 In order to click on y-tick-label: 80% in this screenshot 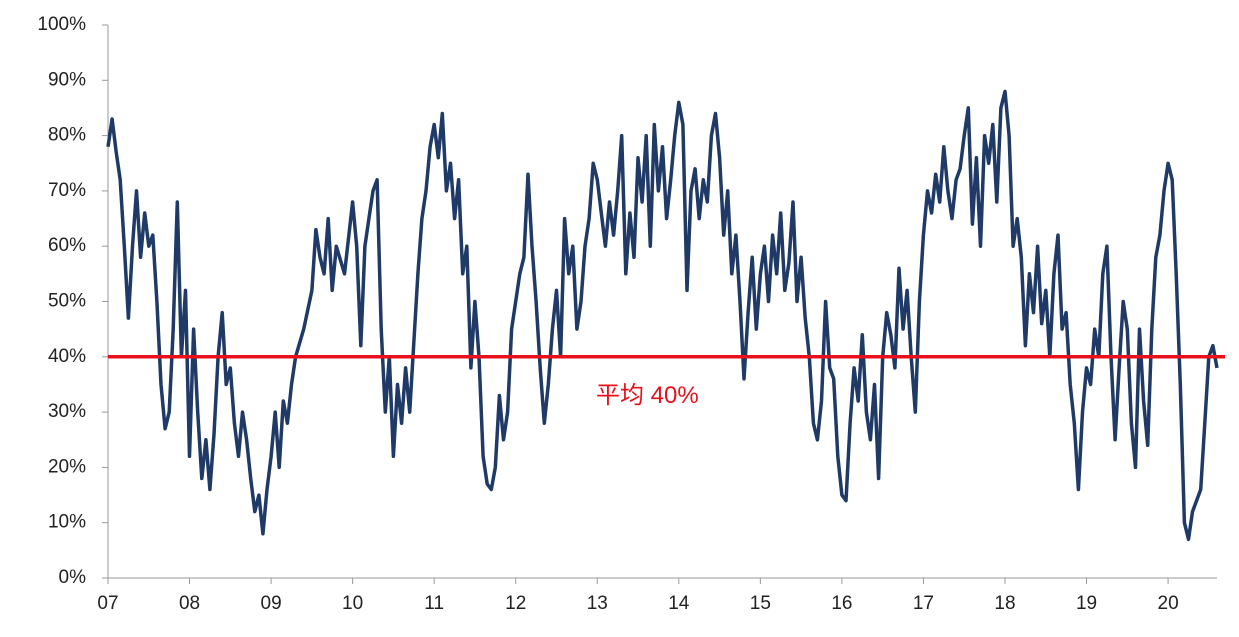, I will do `click(67, 135)`.